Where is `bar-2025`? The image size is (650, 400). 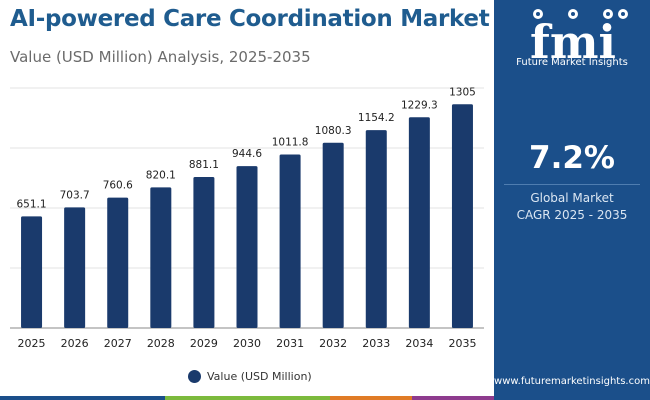 bar-2025 is located at coordinates (32, 272).